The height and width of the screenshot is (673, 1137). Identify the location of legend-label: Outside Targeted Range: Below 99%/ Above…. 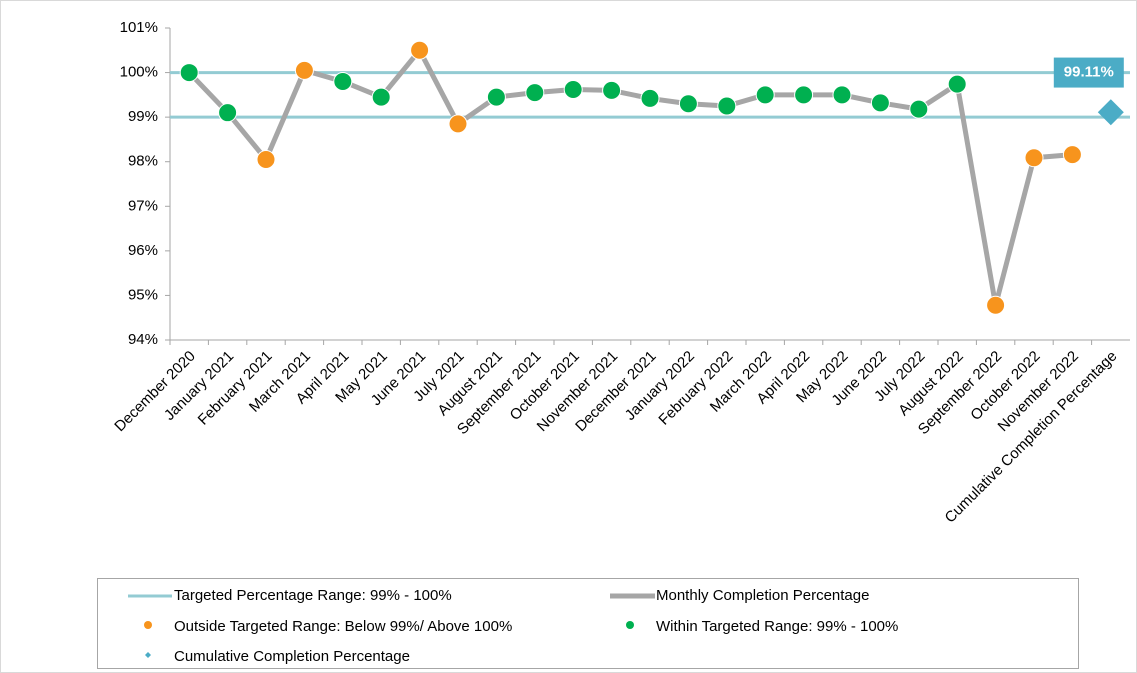
(343, 626).